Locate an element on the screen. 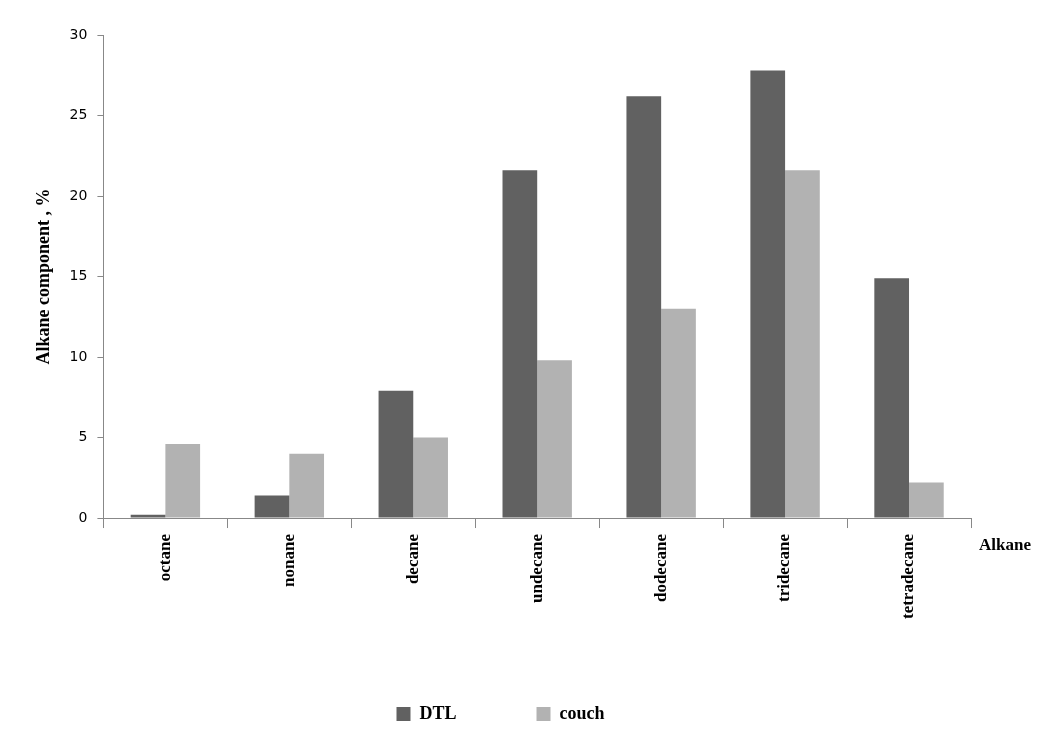 The image size is (1051, 743). x-tick-label: tetradecane is located at coordinates (908, 576).